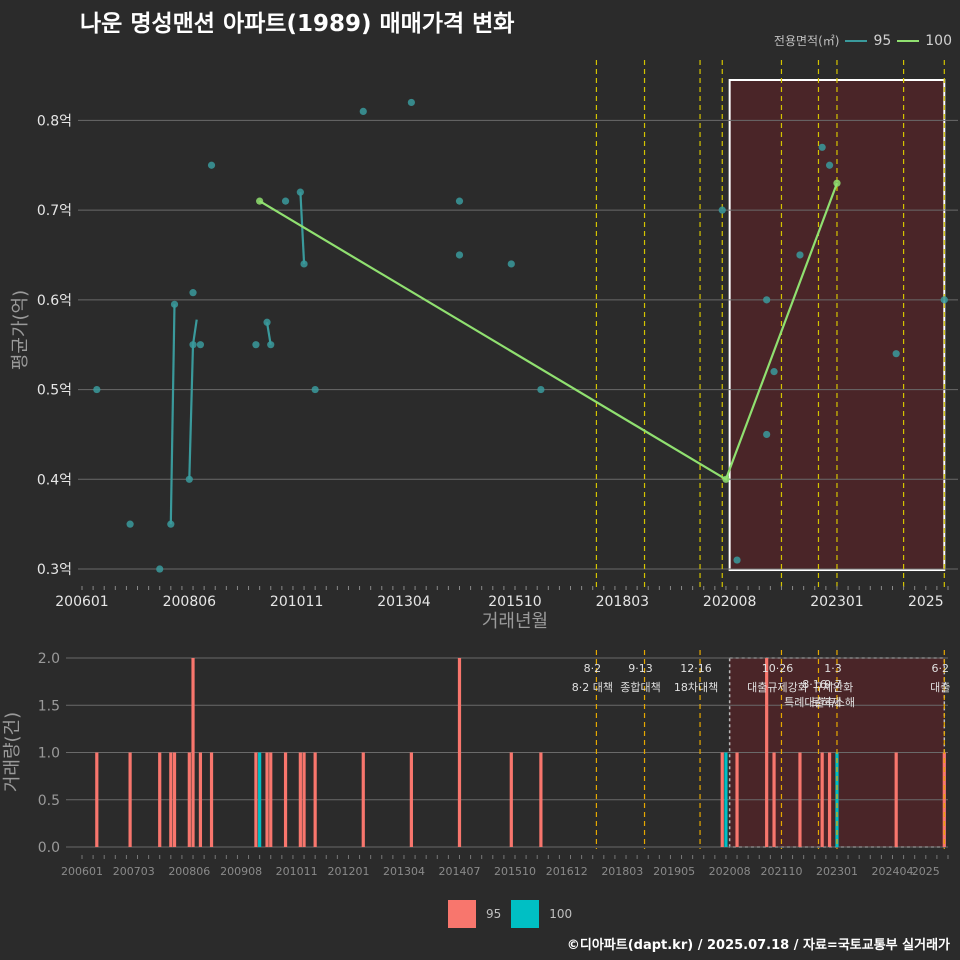  I want to click on policy-date-label: 6·2, so click(941, 668).